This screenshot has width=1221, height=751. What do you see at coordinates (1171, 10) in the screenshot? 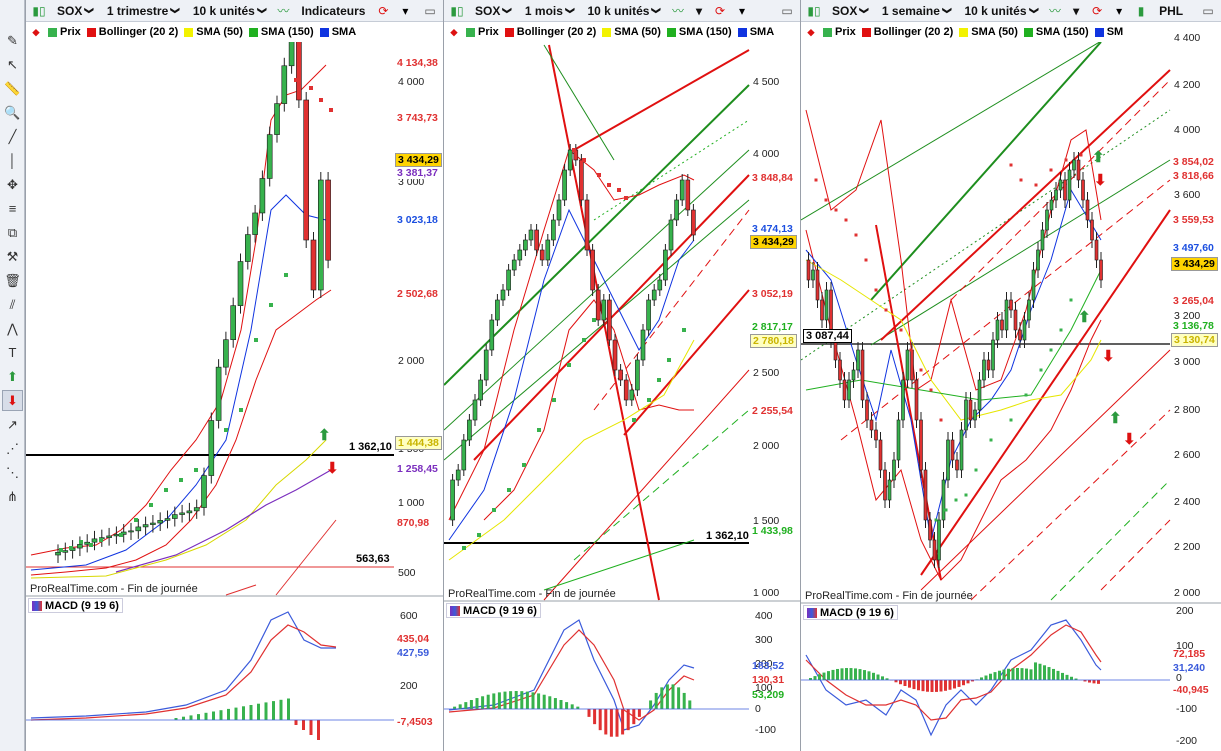
I see `extra-symbol: PHL` at bounding box center [1171, 10].